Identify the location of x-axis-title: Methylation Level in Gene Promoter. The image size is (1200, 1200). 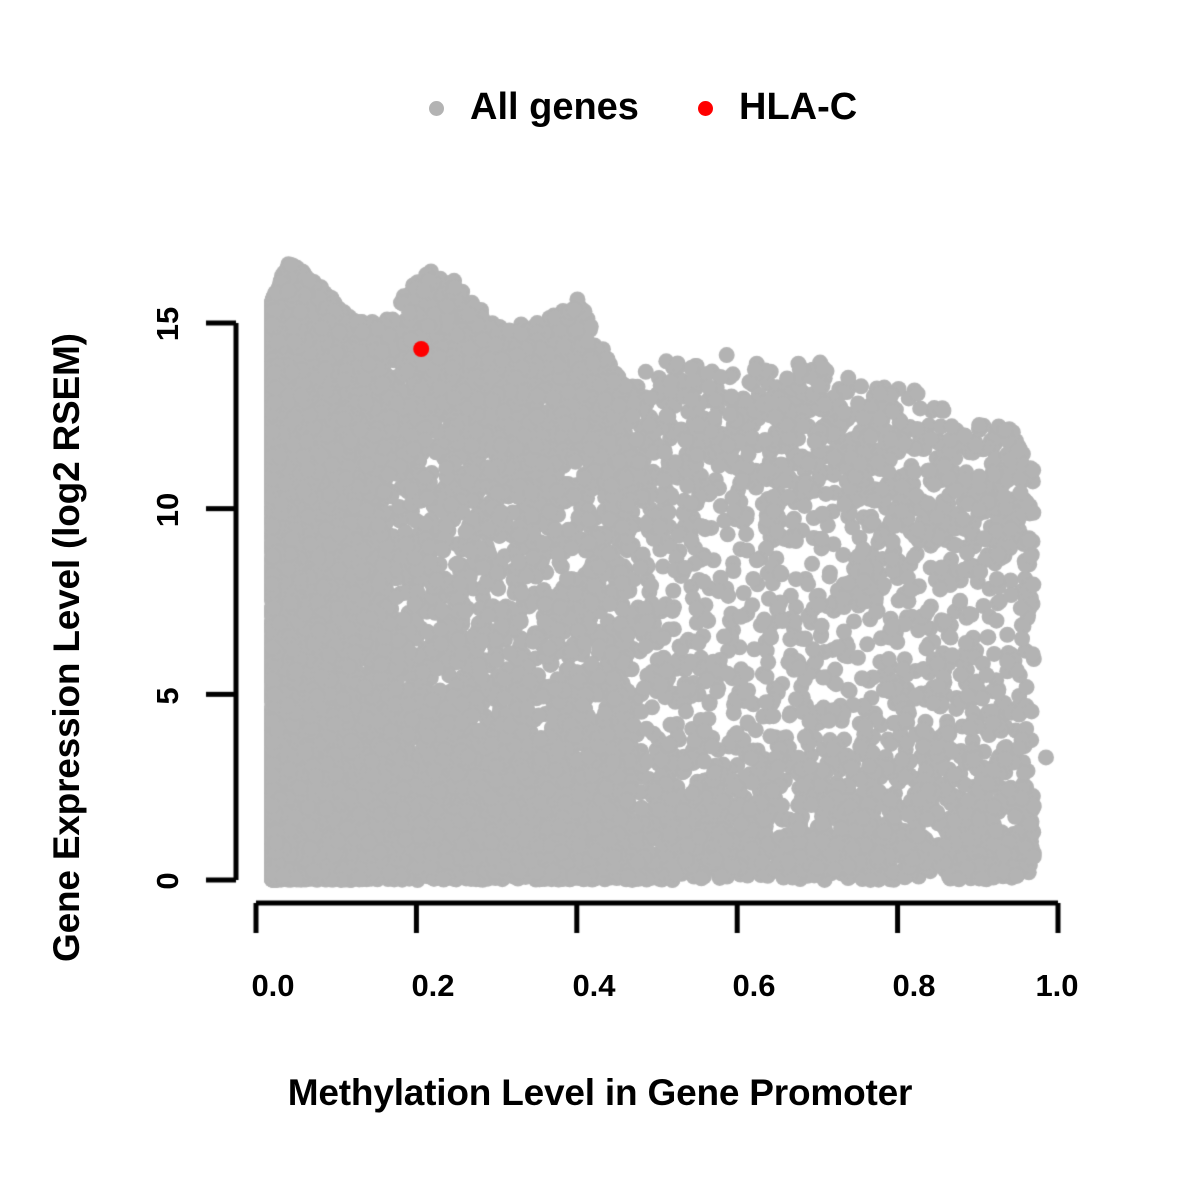
(600, 1092).